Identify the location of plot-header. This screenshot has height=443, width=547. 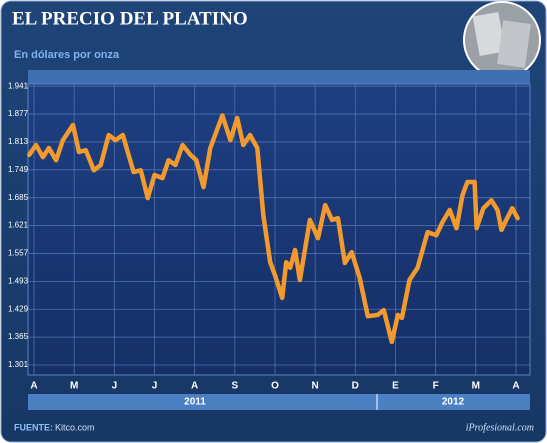
(279, 77).